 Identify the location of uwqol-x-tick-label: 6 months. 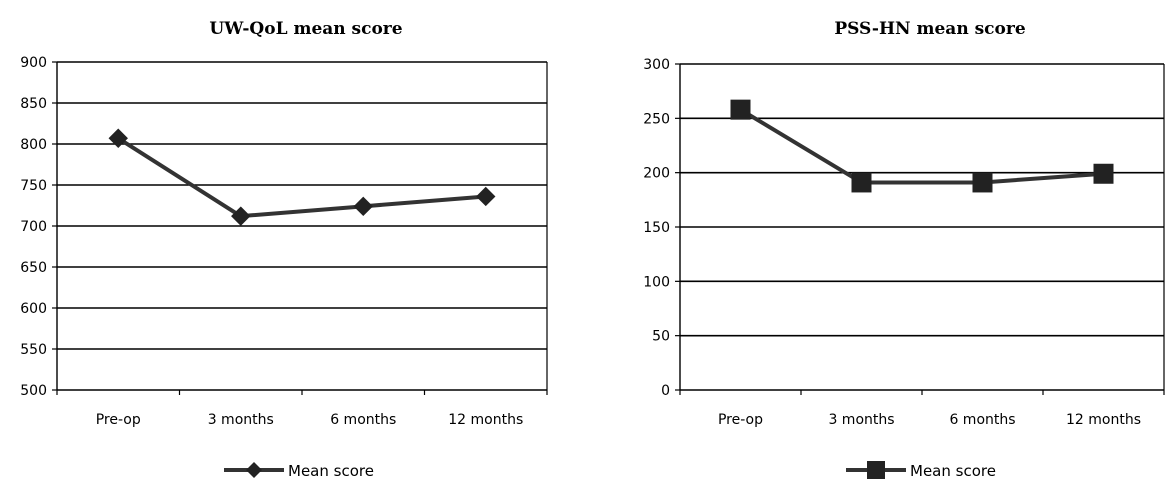
(363, 420).